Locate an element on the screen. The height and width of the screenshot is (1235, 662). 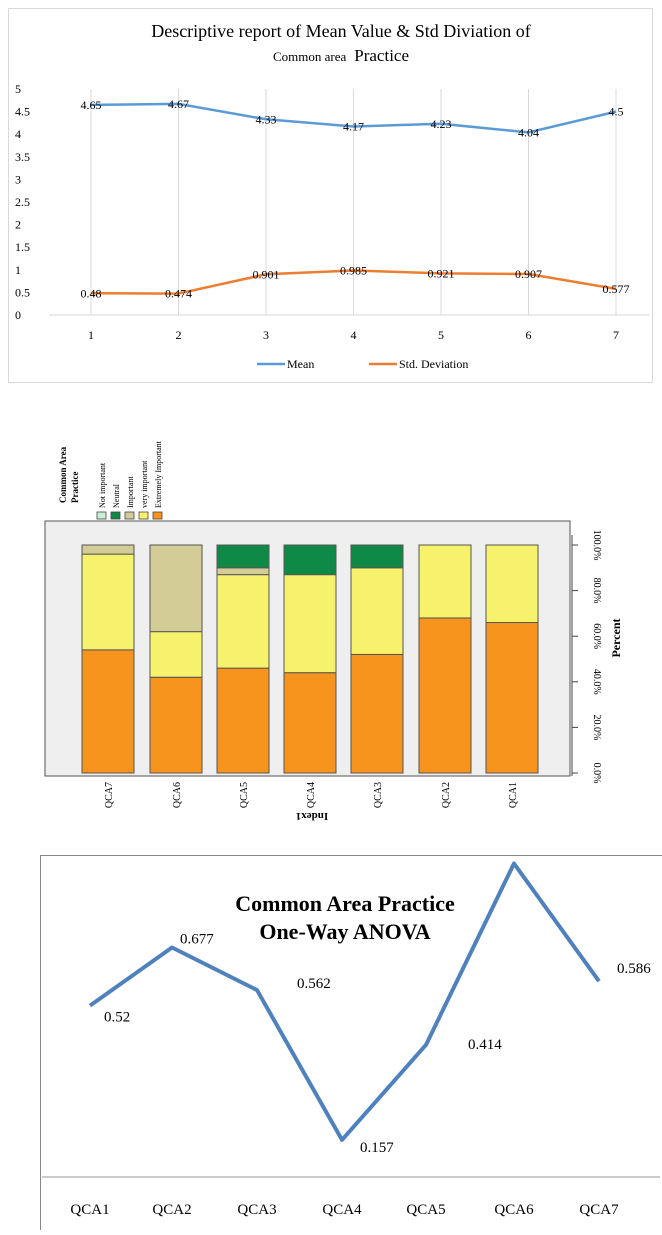
x-tick-label: 5 is located at coordinates (441, 335).